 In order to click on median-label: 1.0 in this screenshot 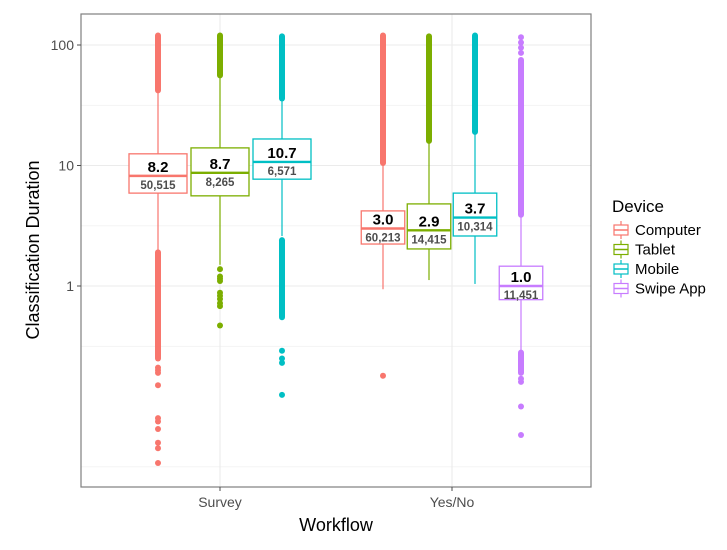, I will do `click(521, 277)`.